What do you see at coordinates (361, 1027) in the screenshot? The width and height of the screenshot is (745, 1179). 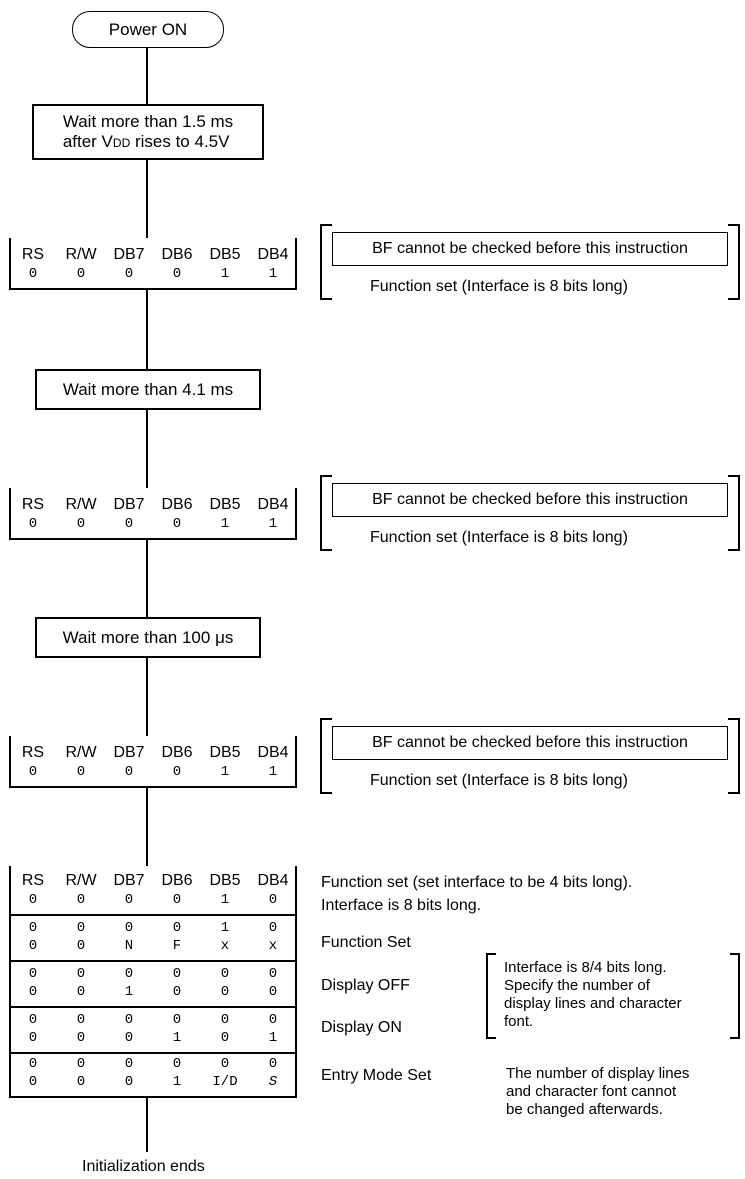 I see `row-label-display-on: Display ON` at bounding box center [361, 1027].